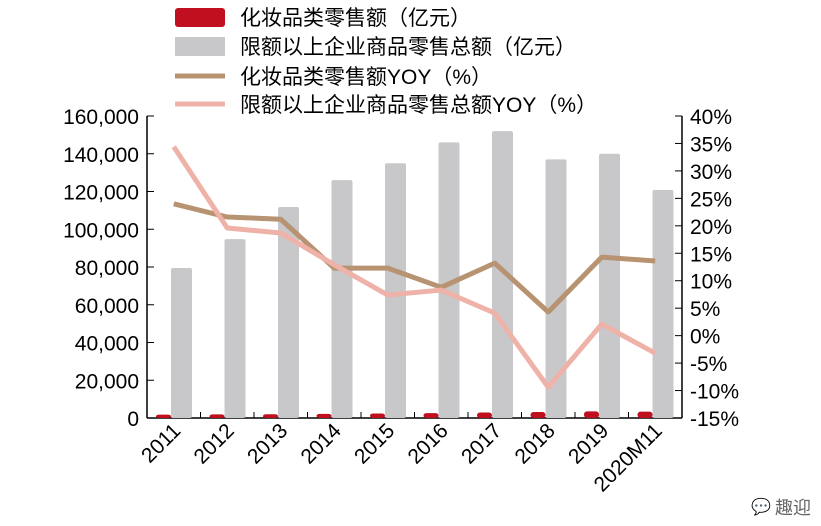 The width and height of the screenshot is (821, 526). What do you see at coordinates (107, 306) in the screenshot?
I see `left-tick-label: 60,000` at bounding box center [107, 306].